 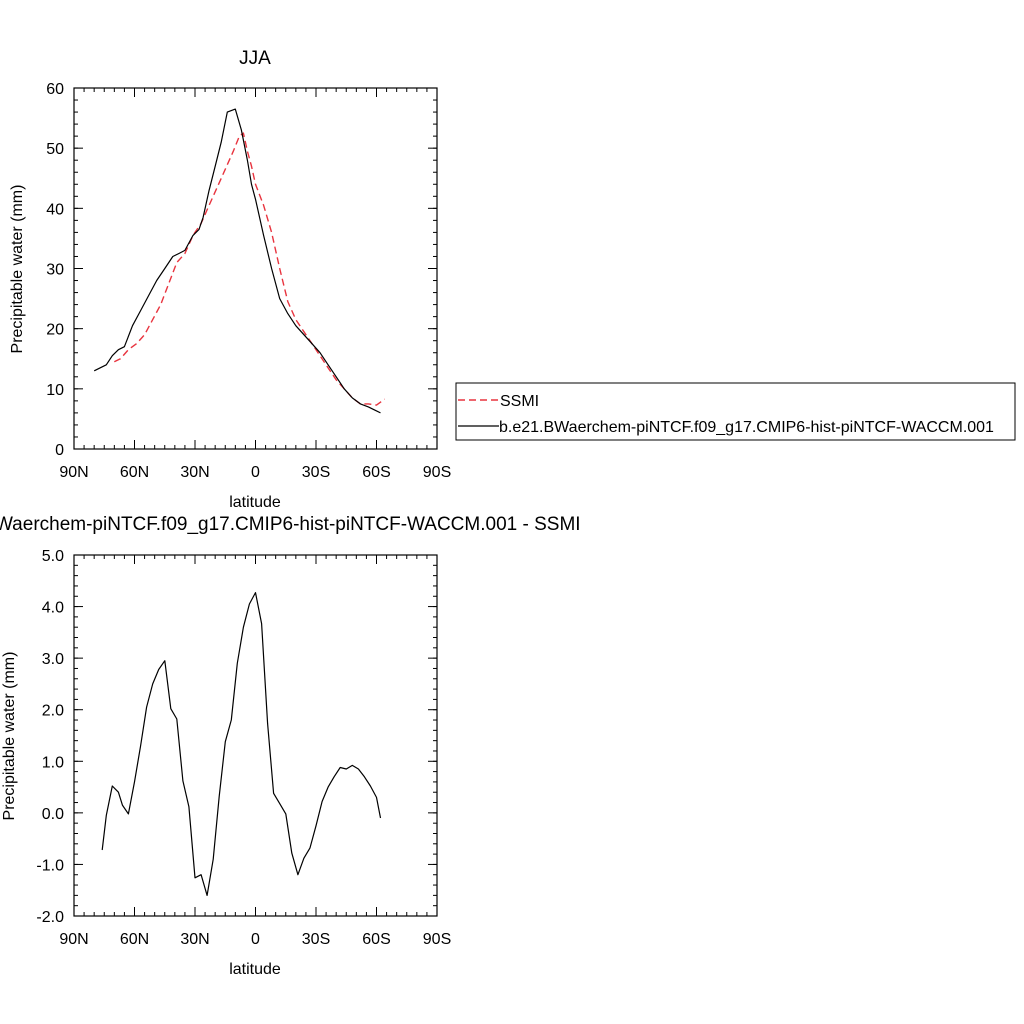 What do you see at coordinates (55, 270) in the screenshot?
I see `y-tick-label: 30` at bounding box center [55, 270].